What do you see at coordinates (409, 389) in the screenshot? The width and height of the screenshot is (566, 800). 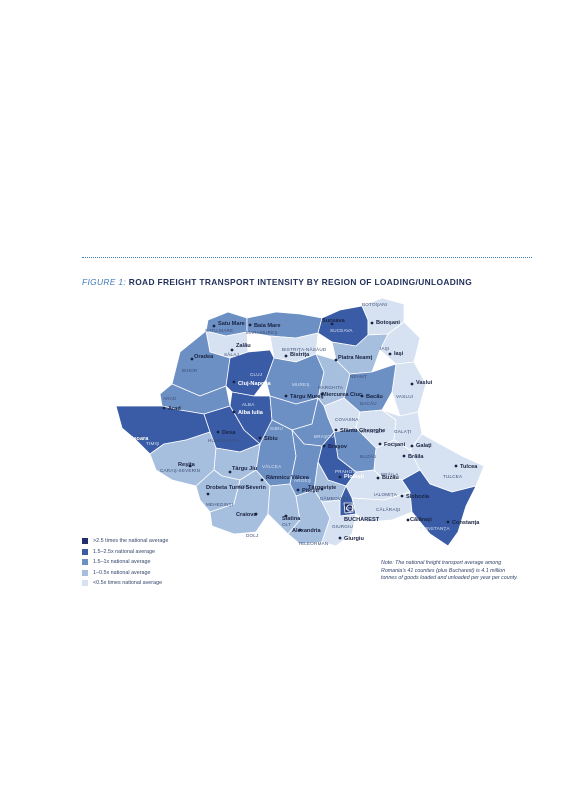 I see `county-vaslui` at bounding box center [409, 389].